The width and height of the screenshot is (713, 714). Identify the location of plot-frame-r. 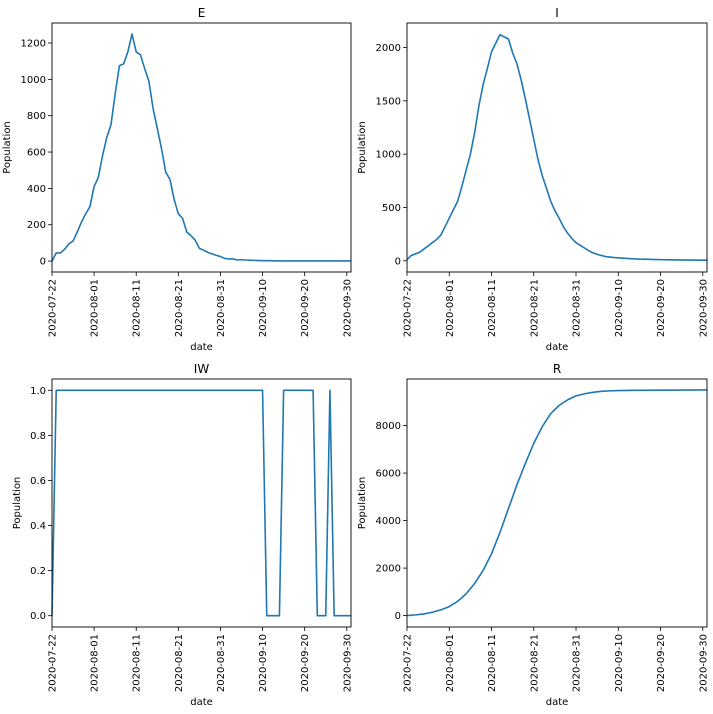
(557, 503).